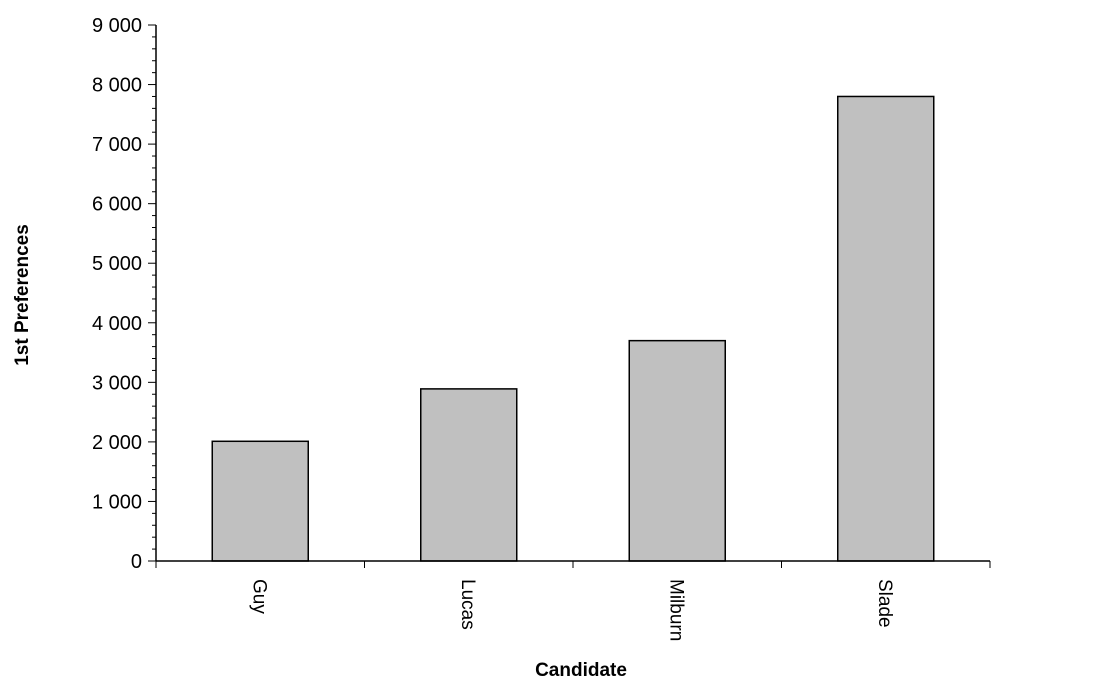 The width and height of the screenshot is (1098, 686). I want to click on y-axis-title: 1st Preferences, so click(22, 295).